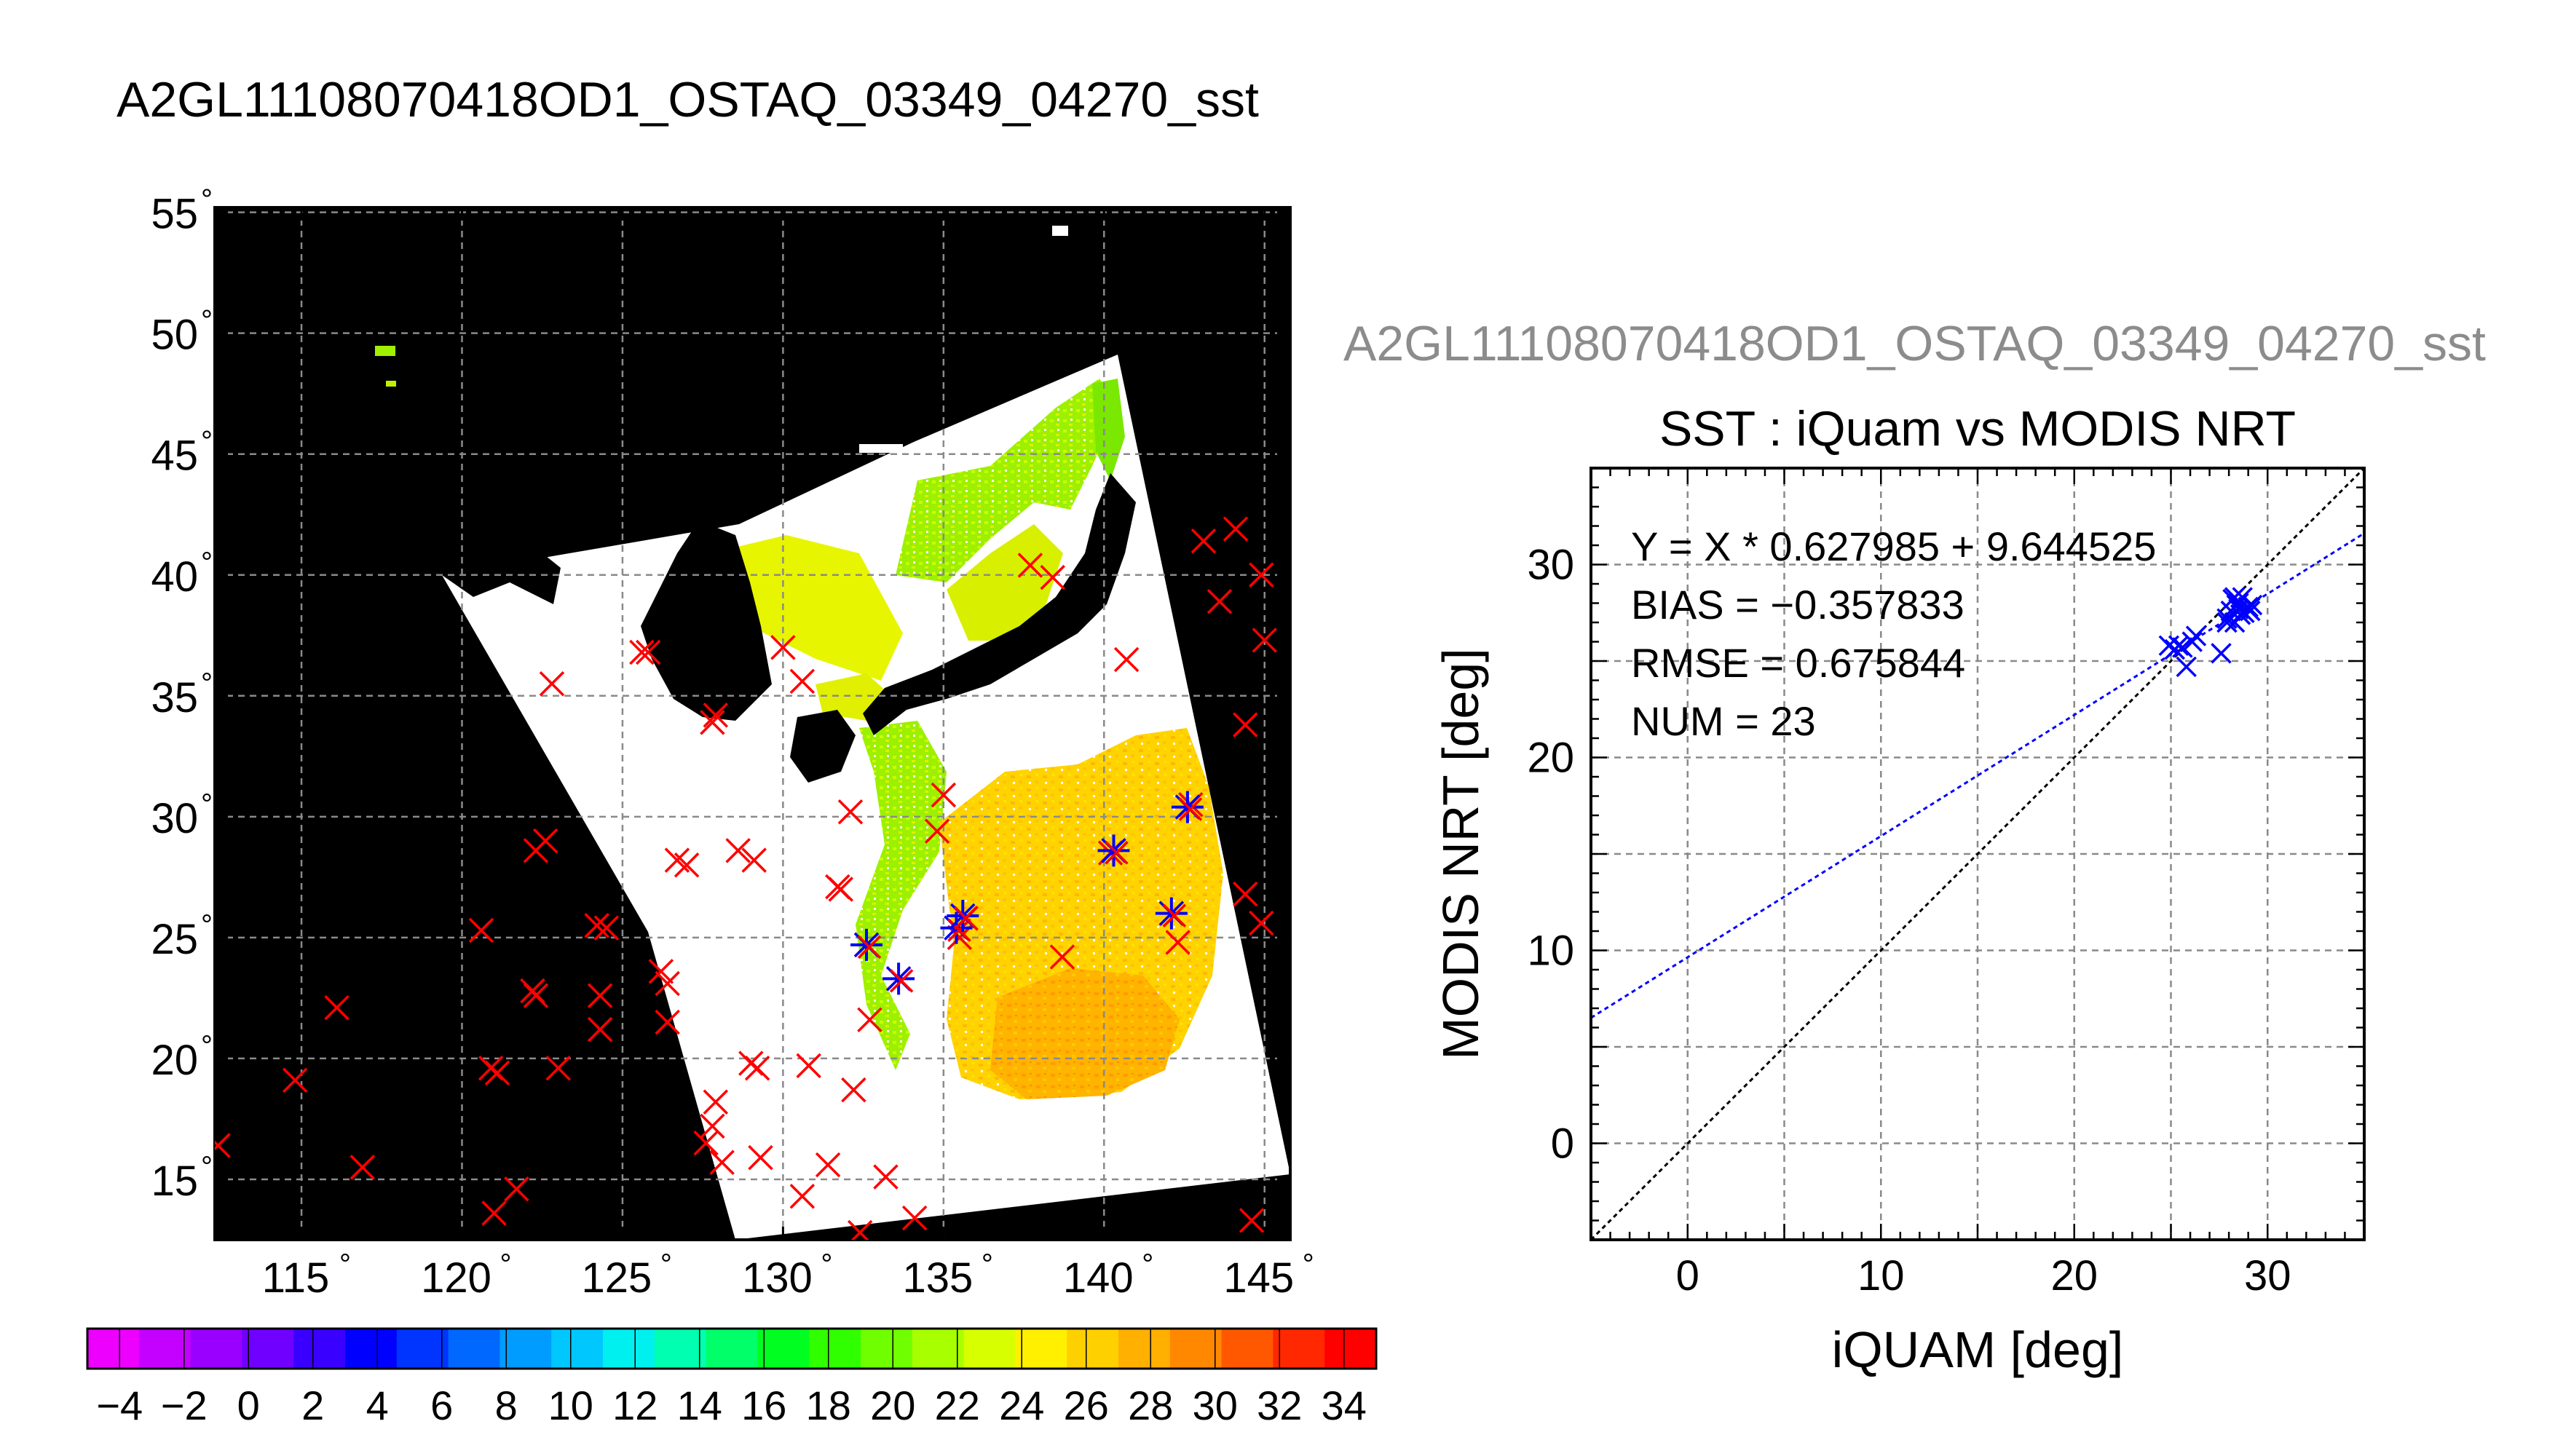 This screenshot has height=1456, width=2555. What do you see at coordinates (634, 1405) in the screenshot?
I see `colorbar-label: 12` at bounding box center [634, 1405].